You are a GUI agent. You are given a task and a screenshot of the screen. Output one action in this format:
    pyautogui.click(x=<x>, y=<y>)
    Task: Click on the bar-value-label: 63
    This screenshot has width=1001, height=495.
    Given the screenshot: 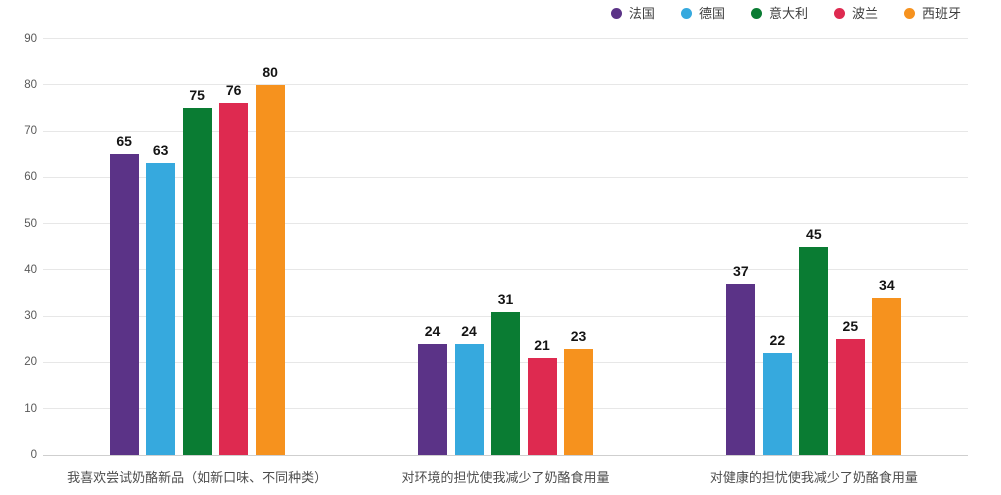 What is the action you would take?
    pyautogui.click(x=160, y=150)
    